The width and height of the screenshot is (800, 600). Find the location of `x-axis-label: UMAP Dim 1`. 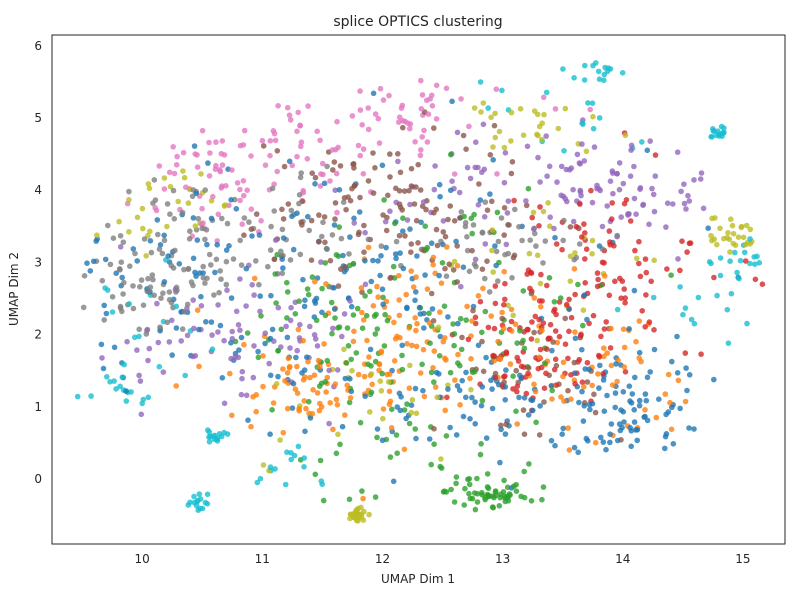

x-axis-label: UMAP Dim 1 is located at coordinates (418, 579).